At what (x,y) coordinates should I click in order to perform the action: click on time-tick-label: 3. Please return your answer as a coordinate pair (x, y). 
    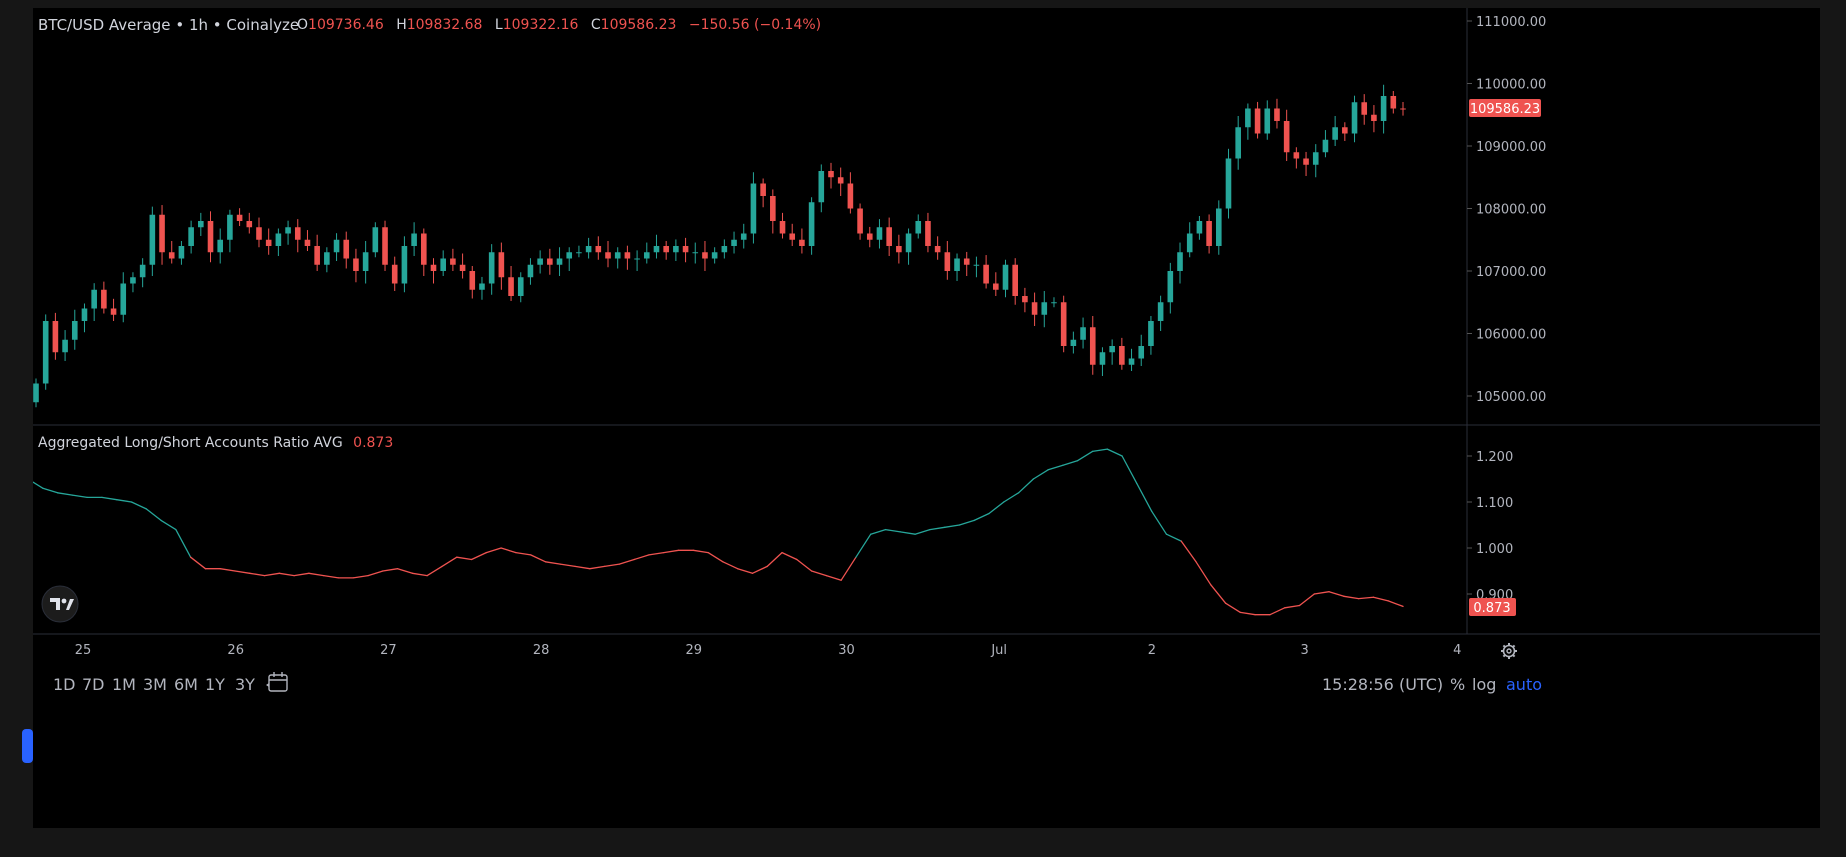
    Looking at the image, I should click on (1304, 650).